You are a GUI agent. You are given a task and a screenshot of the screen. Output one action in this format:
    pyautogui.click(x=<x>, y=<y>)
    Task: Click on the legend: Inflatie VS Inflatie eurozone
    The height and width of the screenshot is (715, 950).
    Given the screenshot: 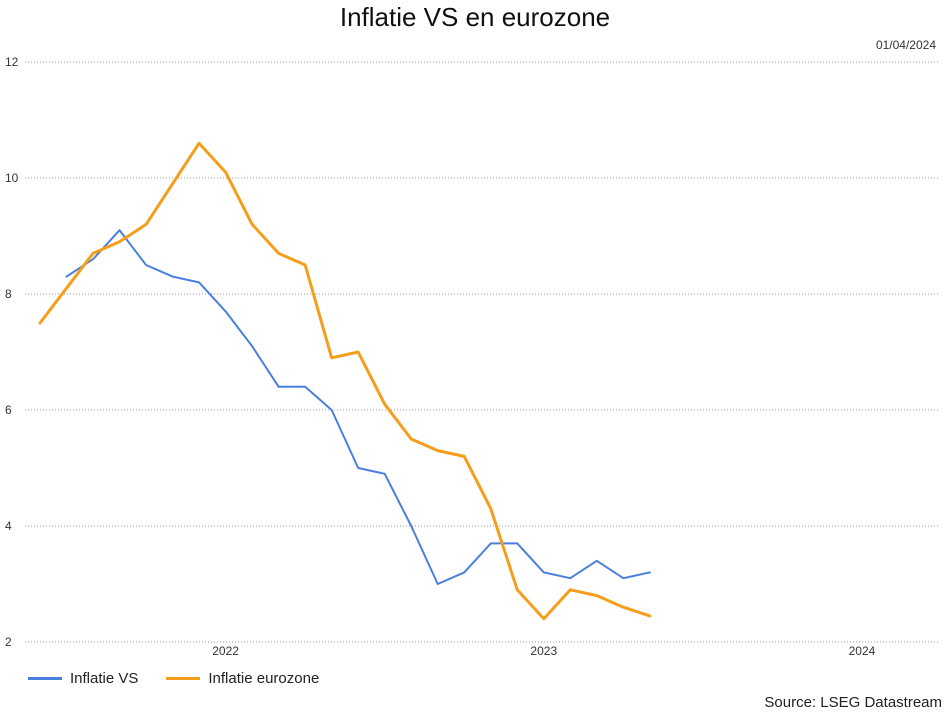 What is the action you would take?
    pyautogui.click(x=173, y=678)
    